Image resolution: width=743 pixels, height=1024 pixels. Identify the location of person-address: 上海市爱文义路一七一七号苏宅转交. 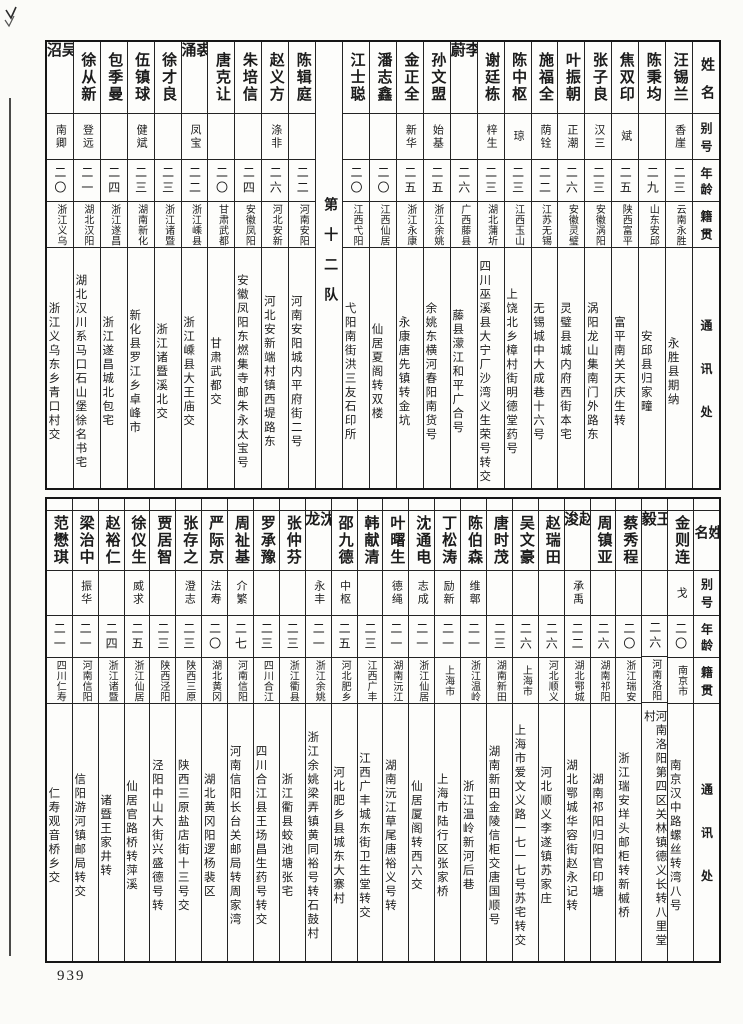
(519, 836).